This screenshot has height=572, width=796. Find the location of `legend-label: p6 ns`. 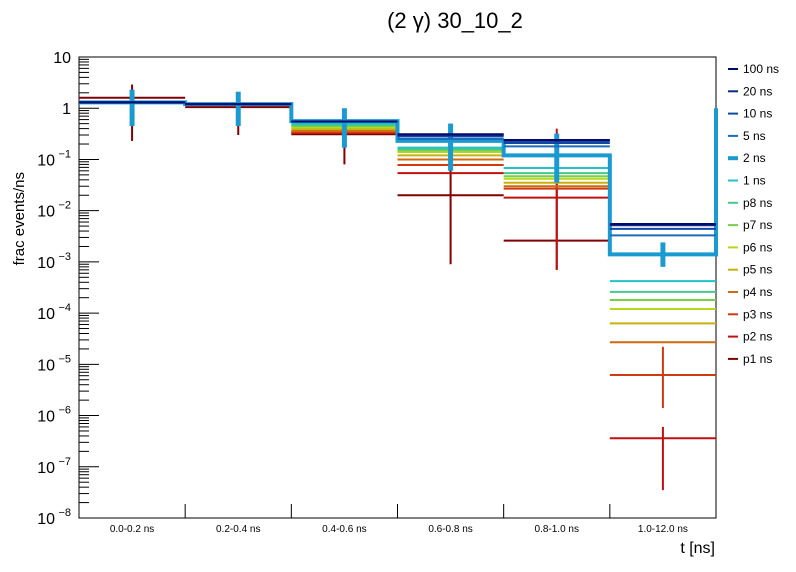

legend-label: p6 ns is located at coordinates (757, 247).